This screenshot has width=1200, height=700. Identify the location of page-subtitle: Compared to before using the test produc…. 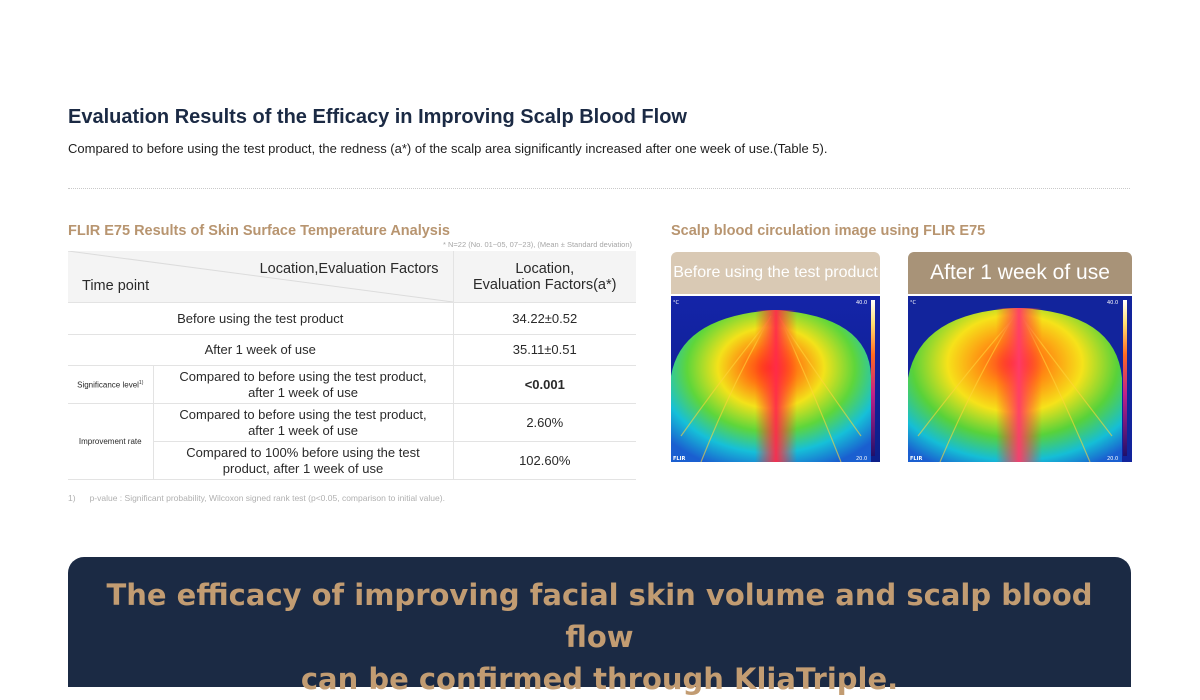
(448, 148).